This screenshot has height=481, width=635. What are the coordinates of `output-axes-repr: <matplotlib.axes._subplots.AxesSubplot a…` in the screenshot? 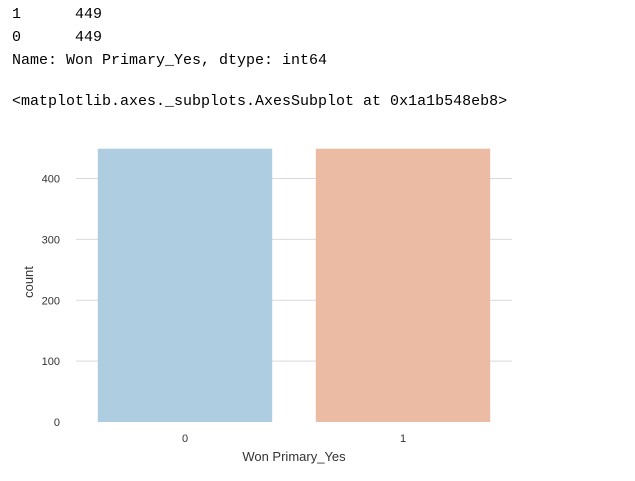 It's located at (260, 101).